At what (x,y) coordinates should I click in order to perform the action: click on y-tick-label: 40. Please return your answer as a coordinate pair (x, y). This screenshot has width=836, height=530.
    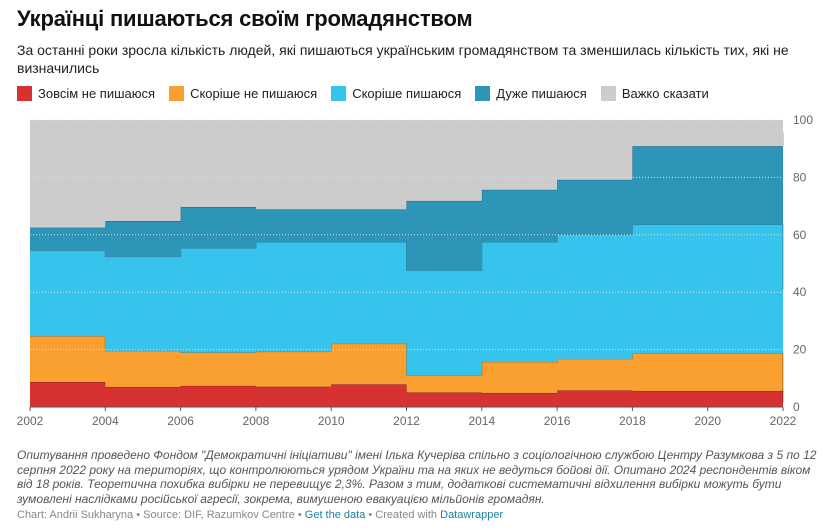
    Looking at the image, I should click on (800, 292).